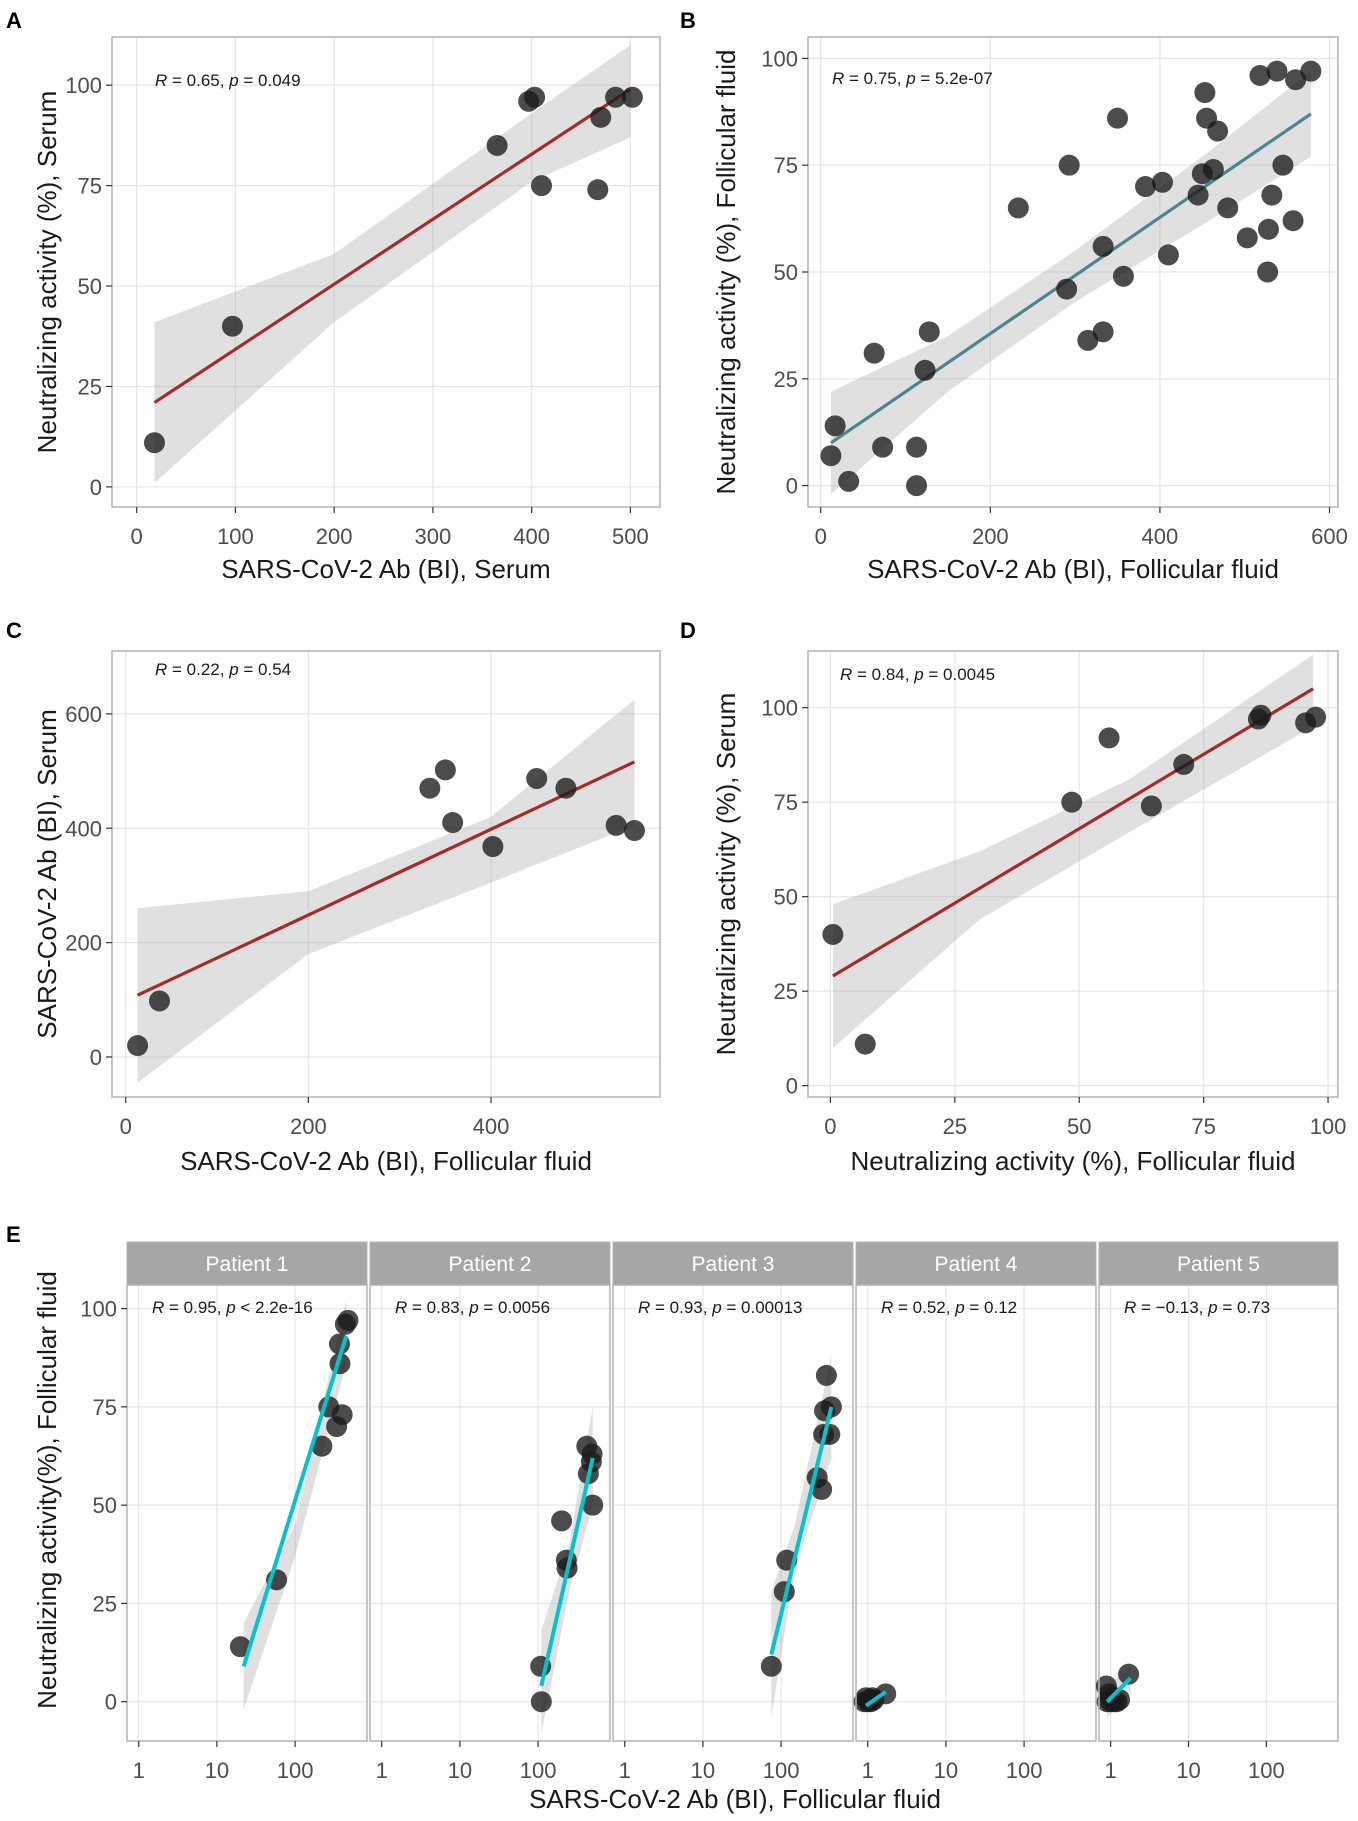 The image size is (1358, 1821). I want to click on correlation-annotation-p-text: = 0.049, so click(270, 80).